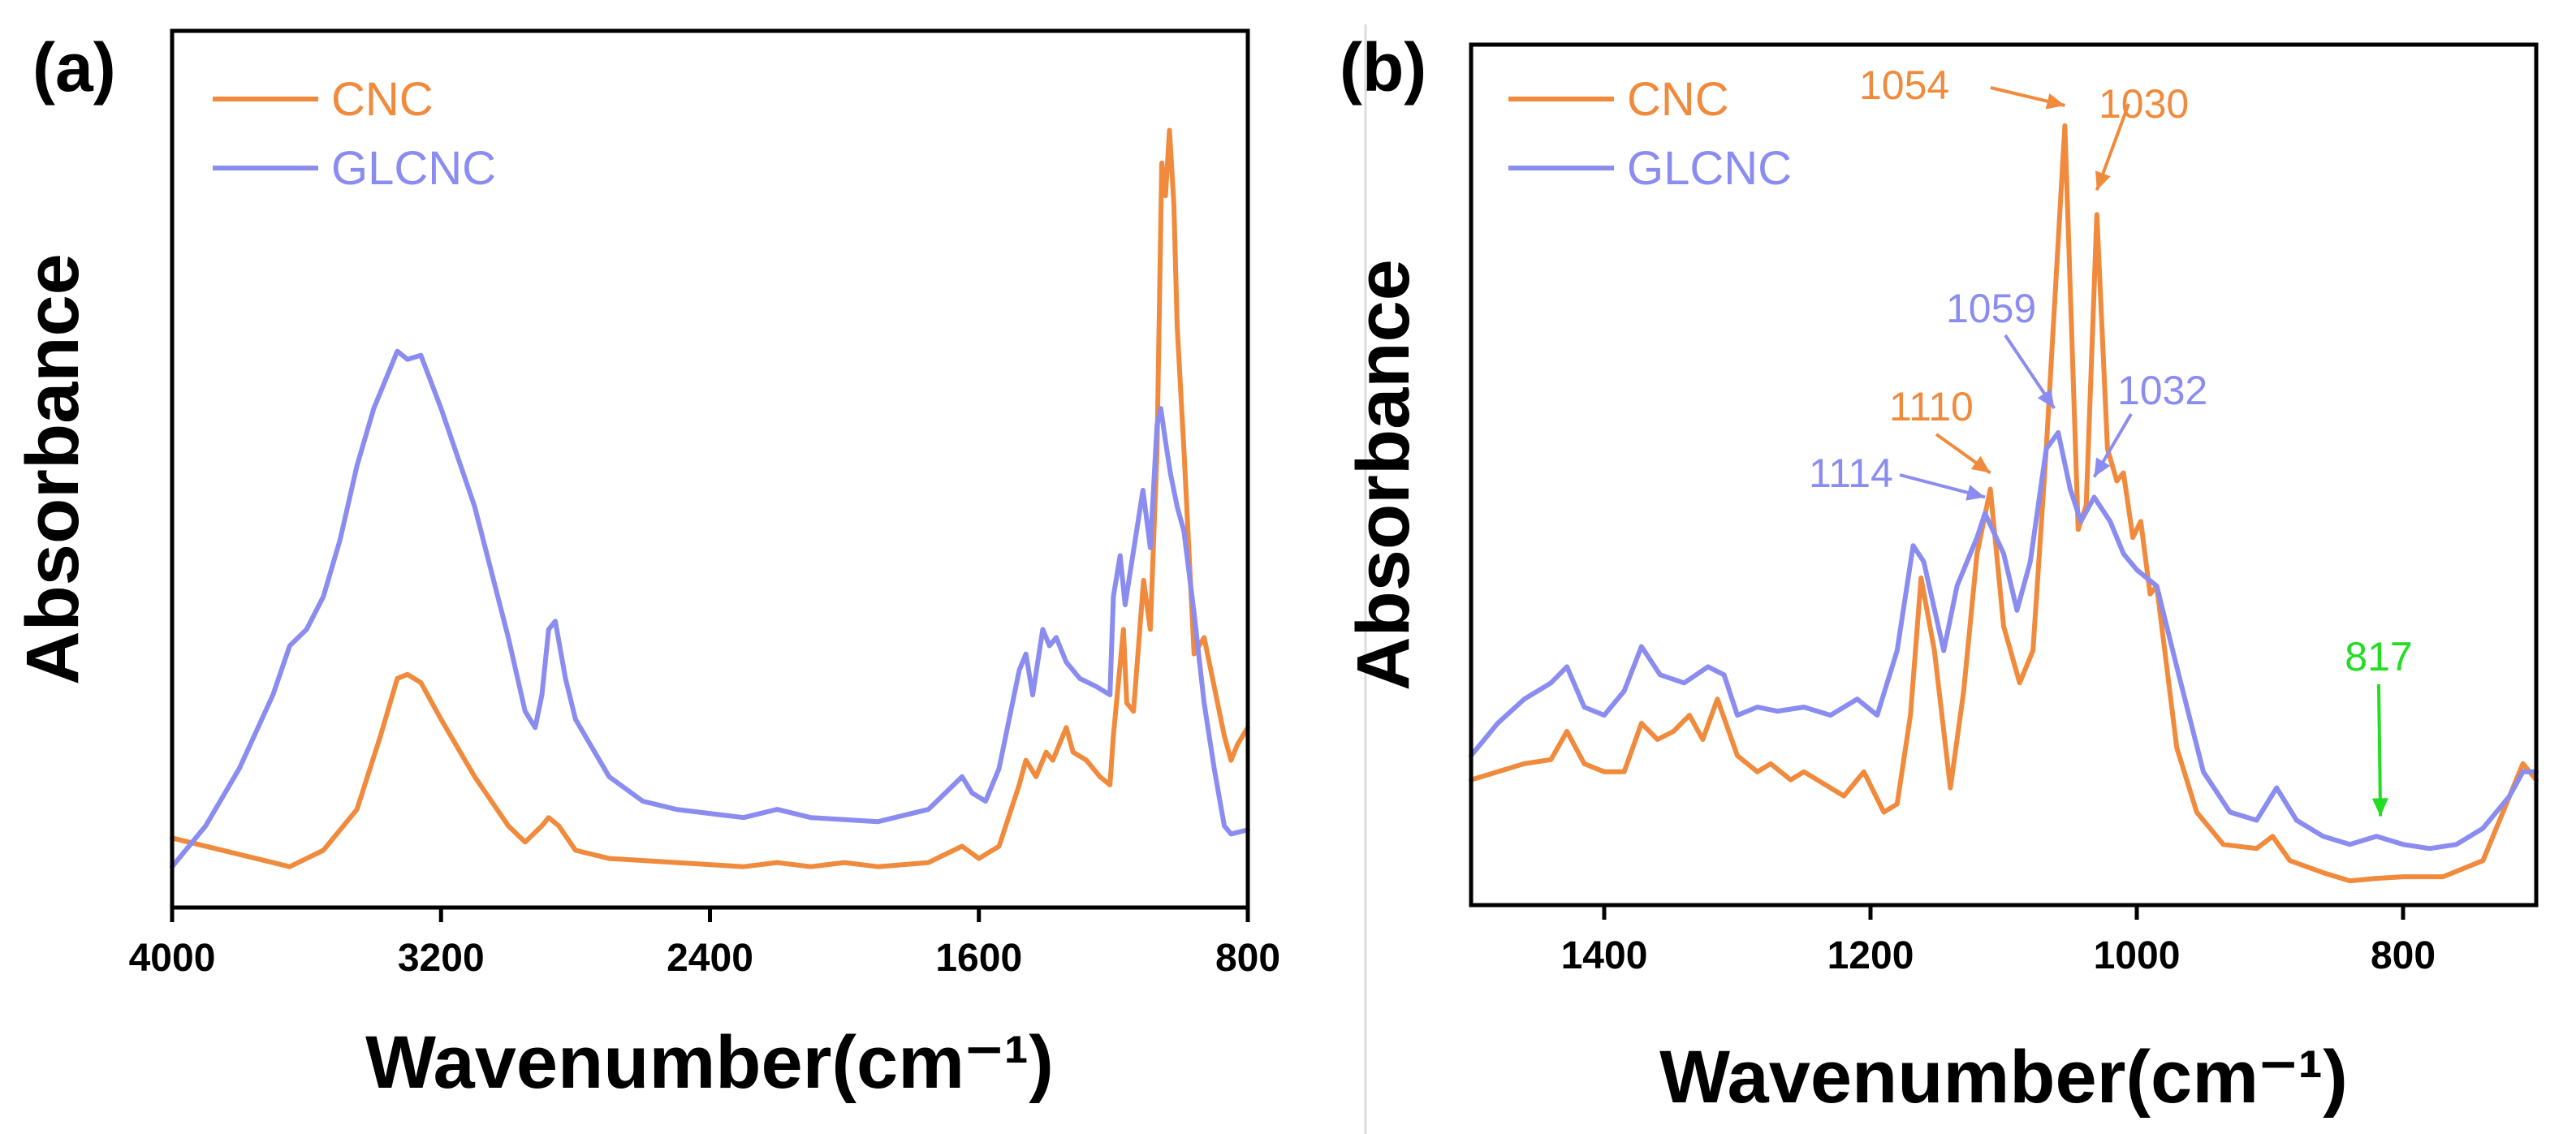 This screenshot has width=2576, height=1134. Describe the element at coordinates (710, 958) in the screenshot. I see `x-tick-label: 2400` at that location.